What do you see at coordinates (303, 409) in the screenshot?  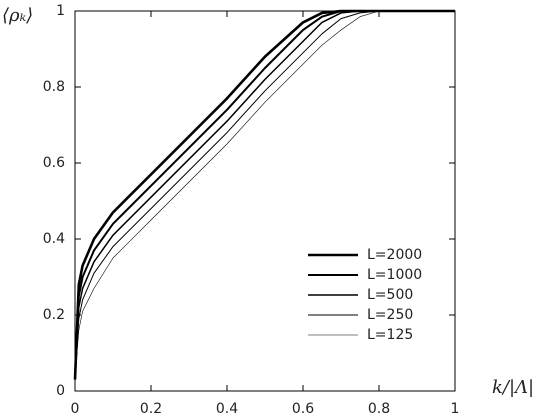 I see `x-tick-label: 0.6` at bounding box center [303, 409].